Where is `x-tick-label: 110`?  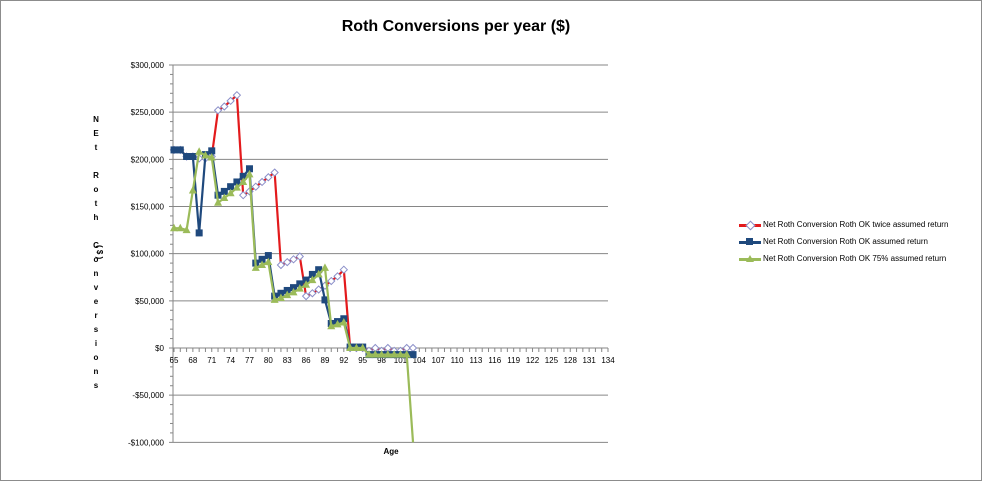
x-tick-label: 110 is located at coordinates (457, 360).